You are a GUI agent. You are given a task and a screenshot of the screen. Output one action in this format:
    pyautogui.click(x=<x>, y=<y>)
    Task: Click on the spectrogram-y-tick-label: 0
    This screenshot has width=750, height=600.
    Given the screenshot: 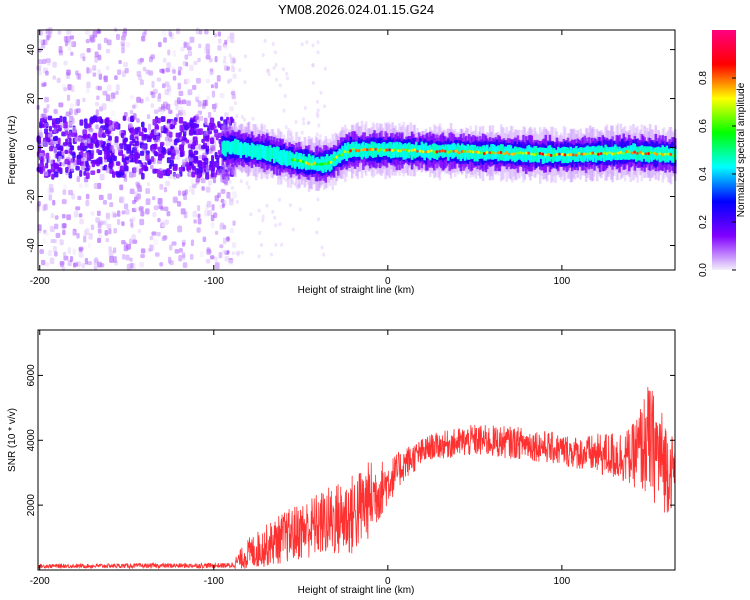 What is the action you would take?
    pyautogui.click(x=31, y=147)
    